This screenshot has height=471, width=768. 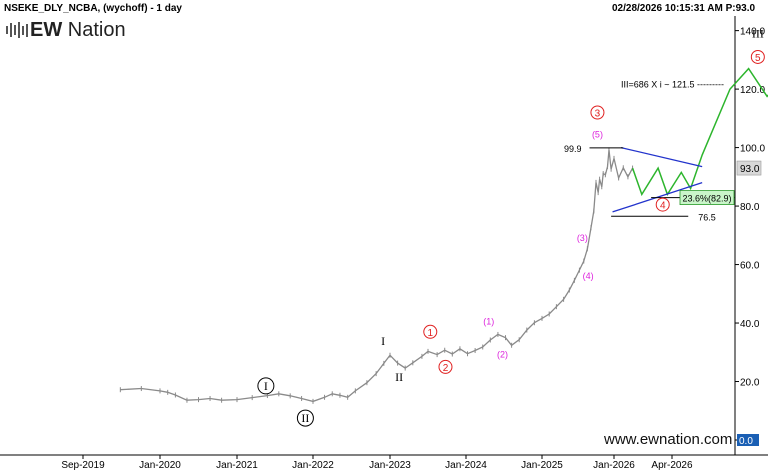 I want to click on wave-label: (4), so click(x=588, y=276).